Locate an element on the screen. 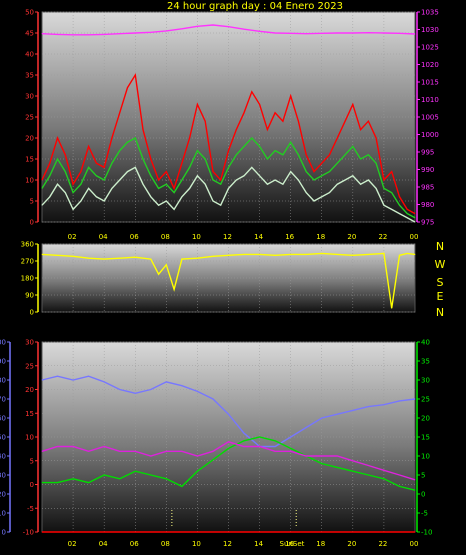 The width and height of the screenshot is (466, 555). wind-left-tick-label: 10 is located at coordinates (29, 181).